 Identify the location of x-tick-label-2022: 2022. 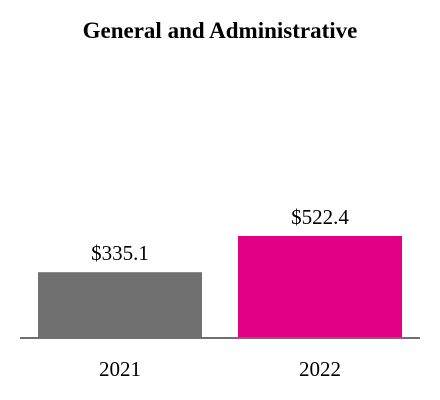
(320, 369).